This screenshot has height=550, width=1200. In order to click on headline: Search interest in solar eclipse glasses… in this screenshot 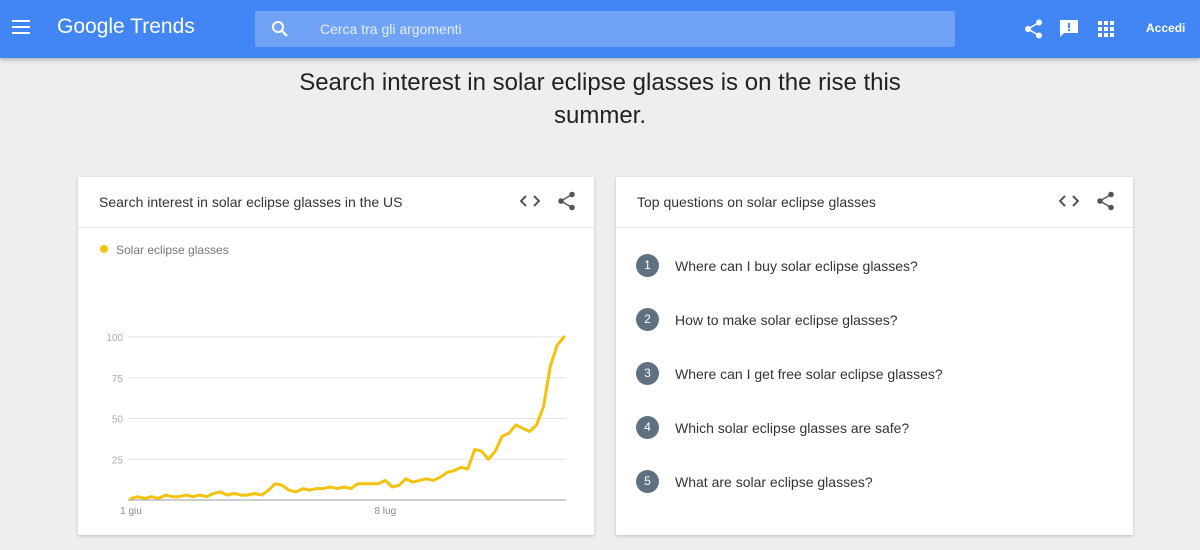, I will do `click(600, 99)`.